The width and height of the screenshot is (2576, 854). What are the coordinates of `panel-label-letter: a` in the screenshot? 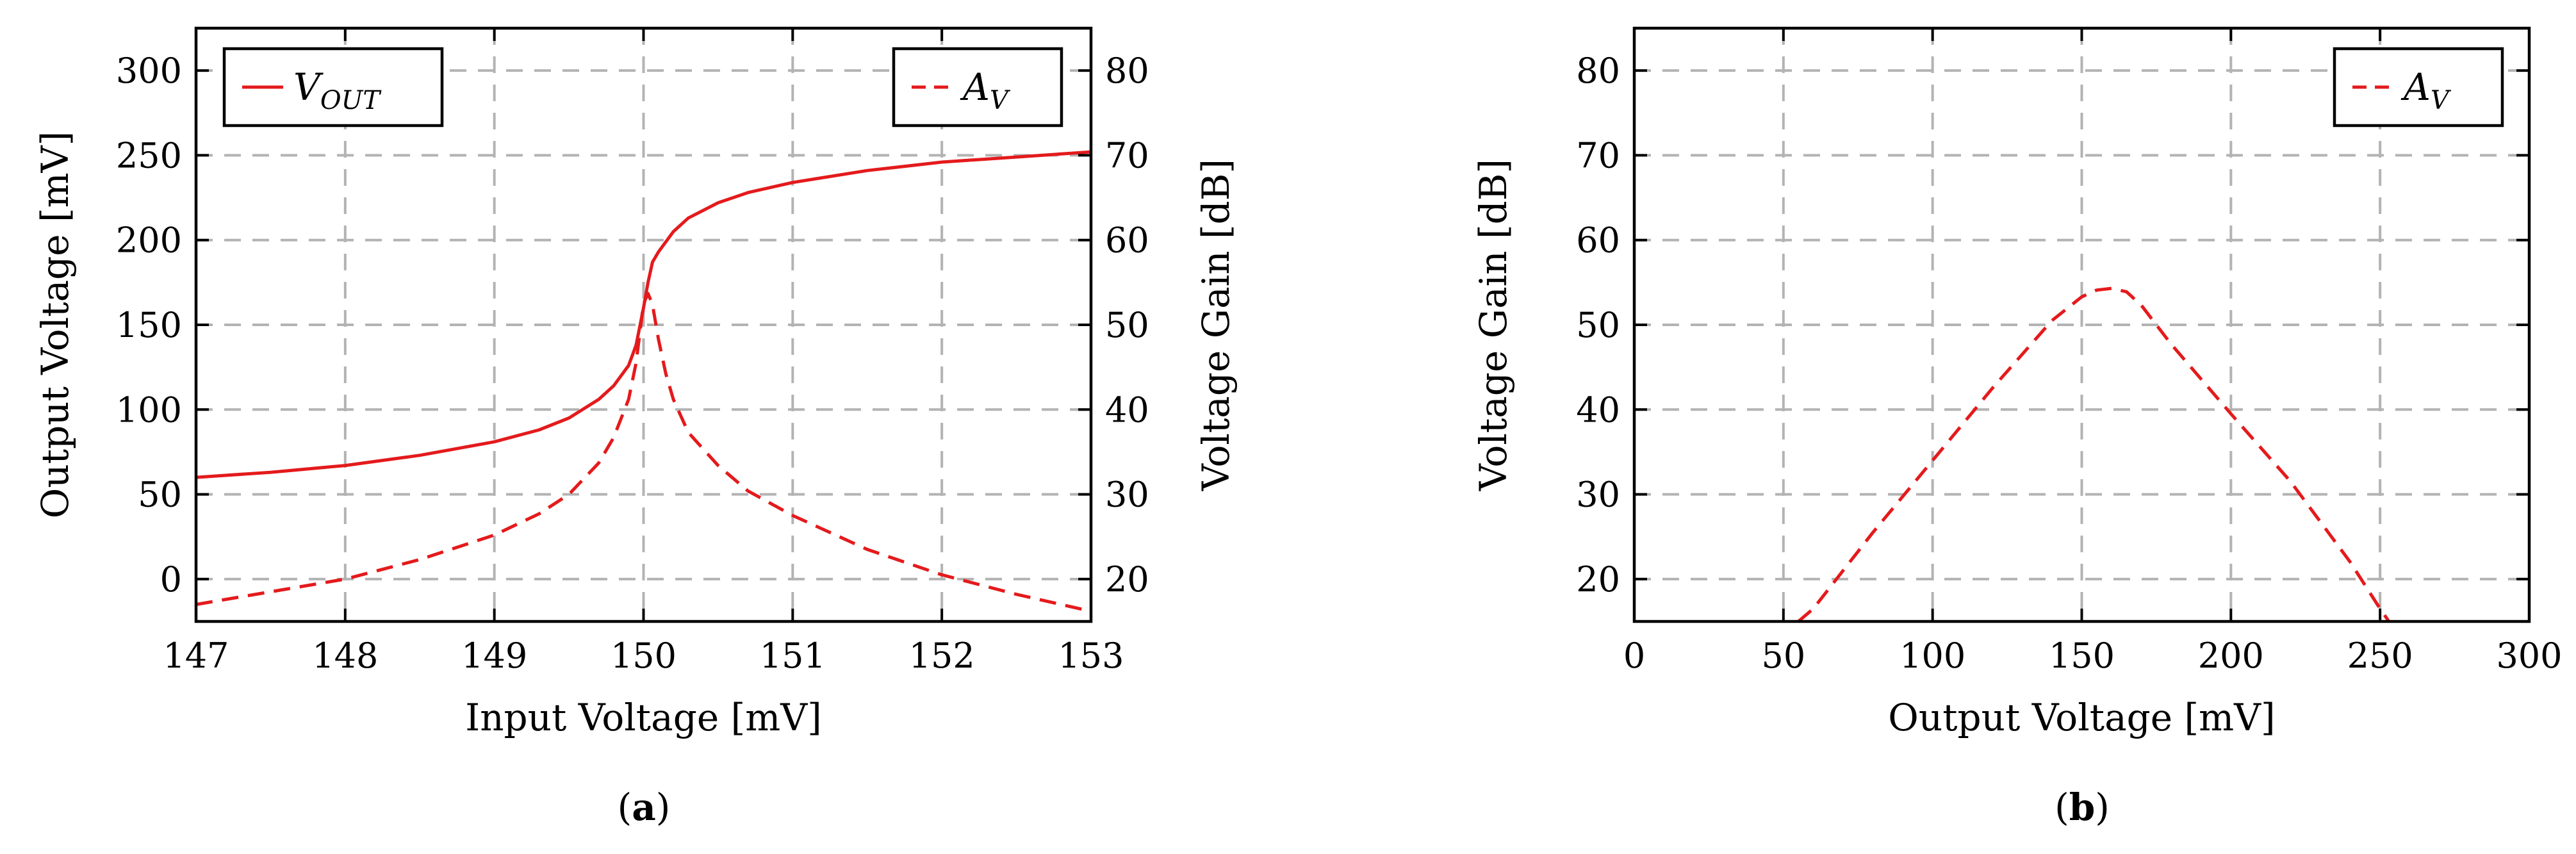 It's located at (644, 807).